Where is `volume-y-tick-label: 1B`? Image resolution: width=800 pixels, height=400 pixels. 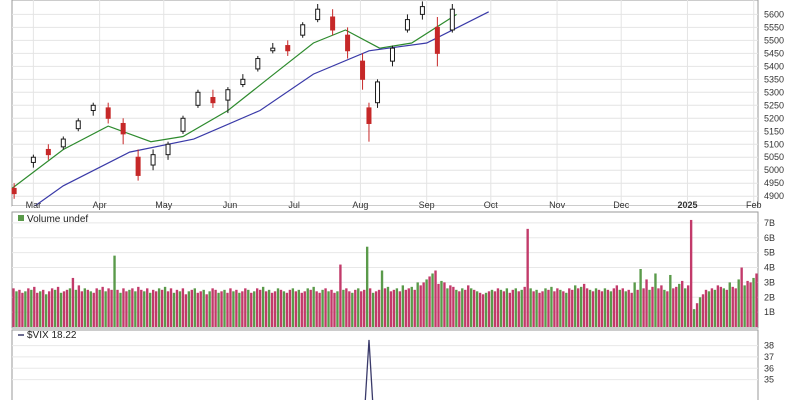 volume-y-tick-label: 1B is located at coordinates (769, 312).